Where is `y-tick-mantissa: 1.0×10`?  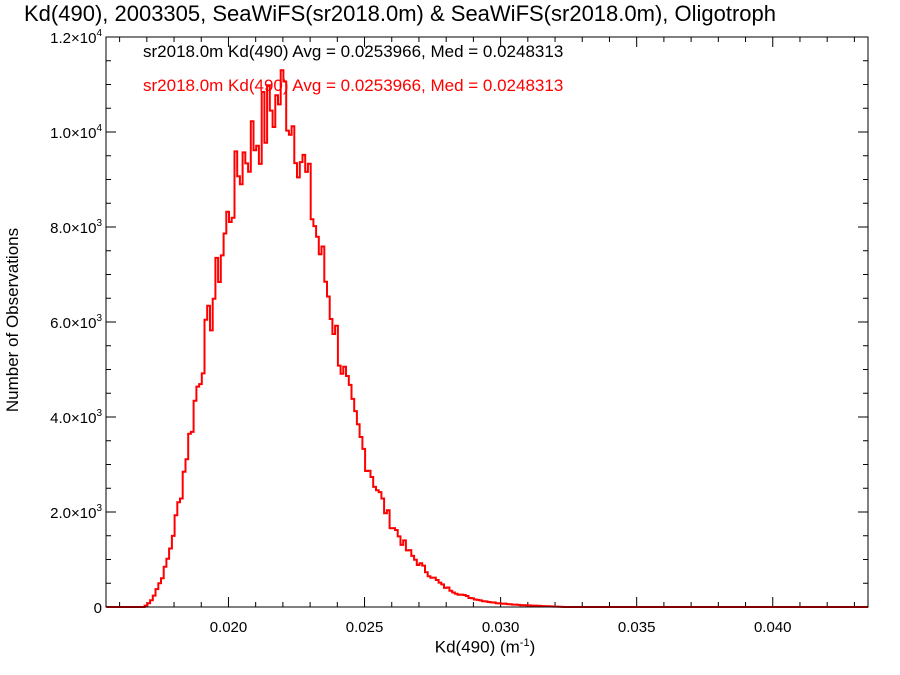 y-tick-mantissa: 1.0×10 is located at coordinates (73, 133).